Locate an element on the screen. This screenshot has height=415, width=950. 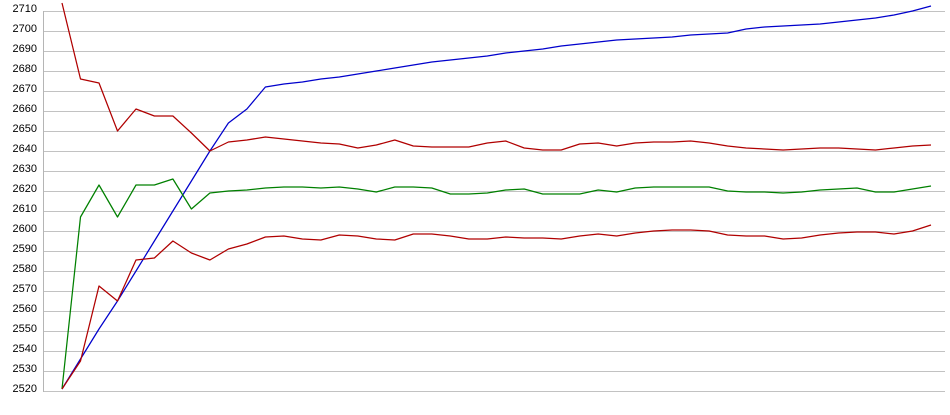
y-axis-tick-label: 2630 is located at coordinates (25, 169).